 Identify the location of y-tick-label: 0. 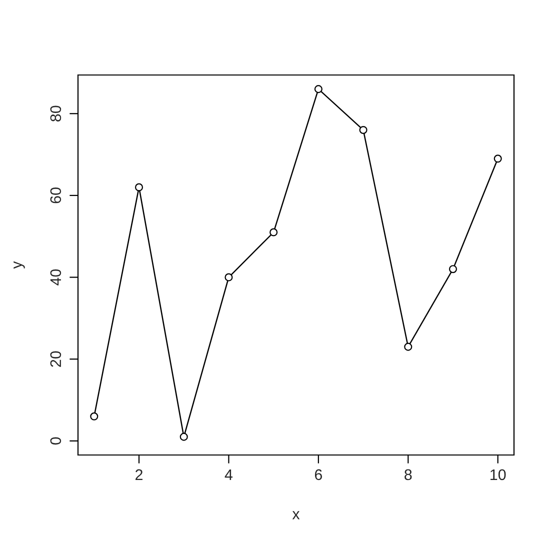
(56, 441).